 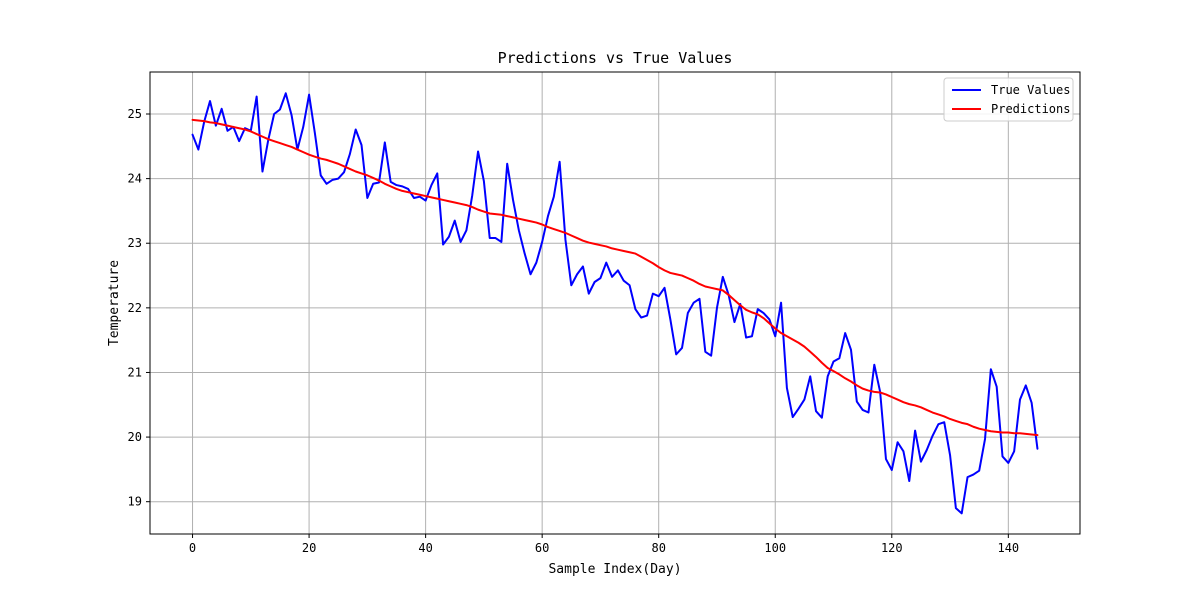 I want to click on y-axis: 19 20 21 22 23 24 25, so click(x=139, y=308).